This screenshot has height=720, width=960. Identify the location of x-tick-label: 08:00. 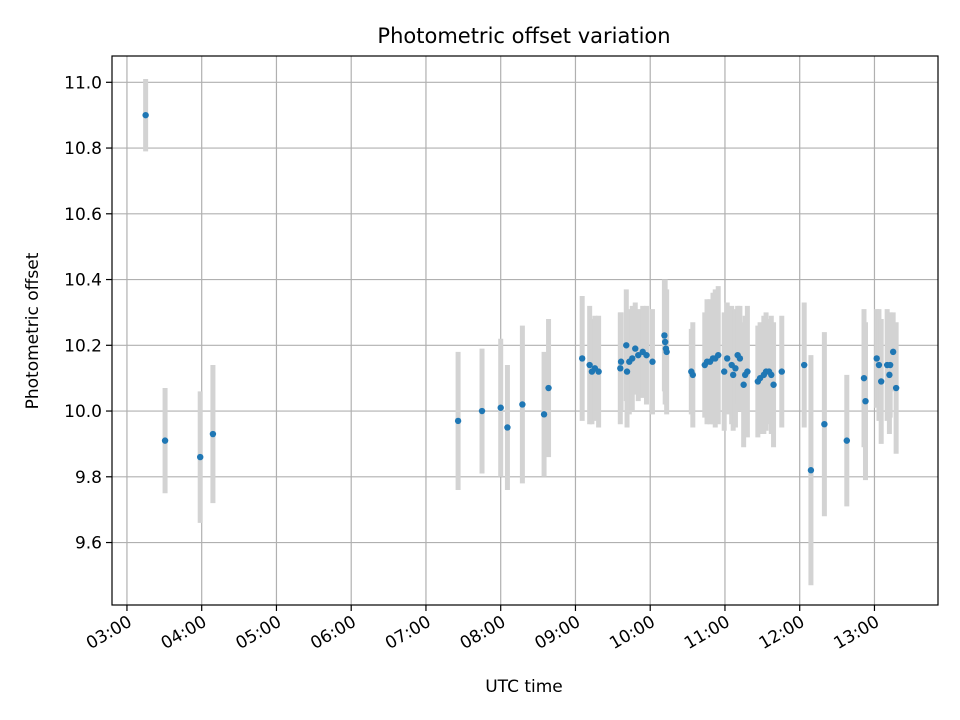
(483, 633).